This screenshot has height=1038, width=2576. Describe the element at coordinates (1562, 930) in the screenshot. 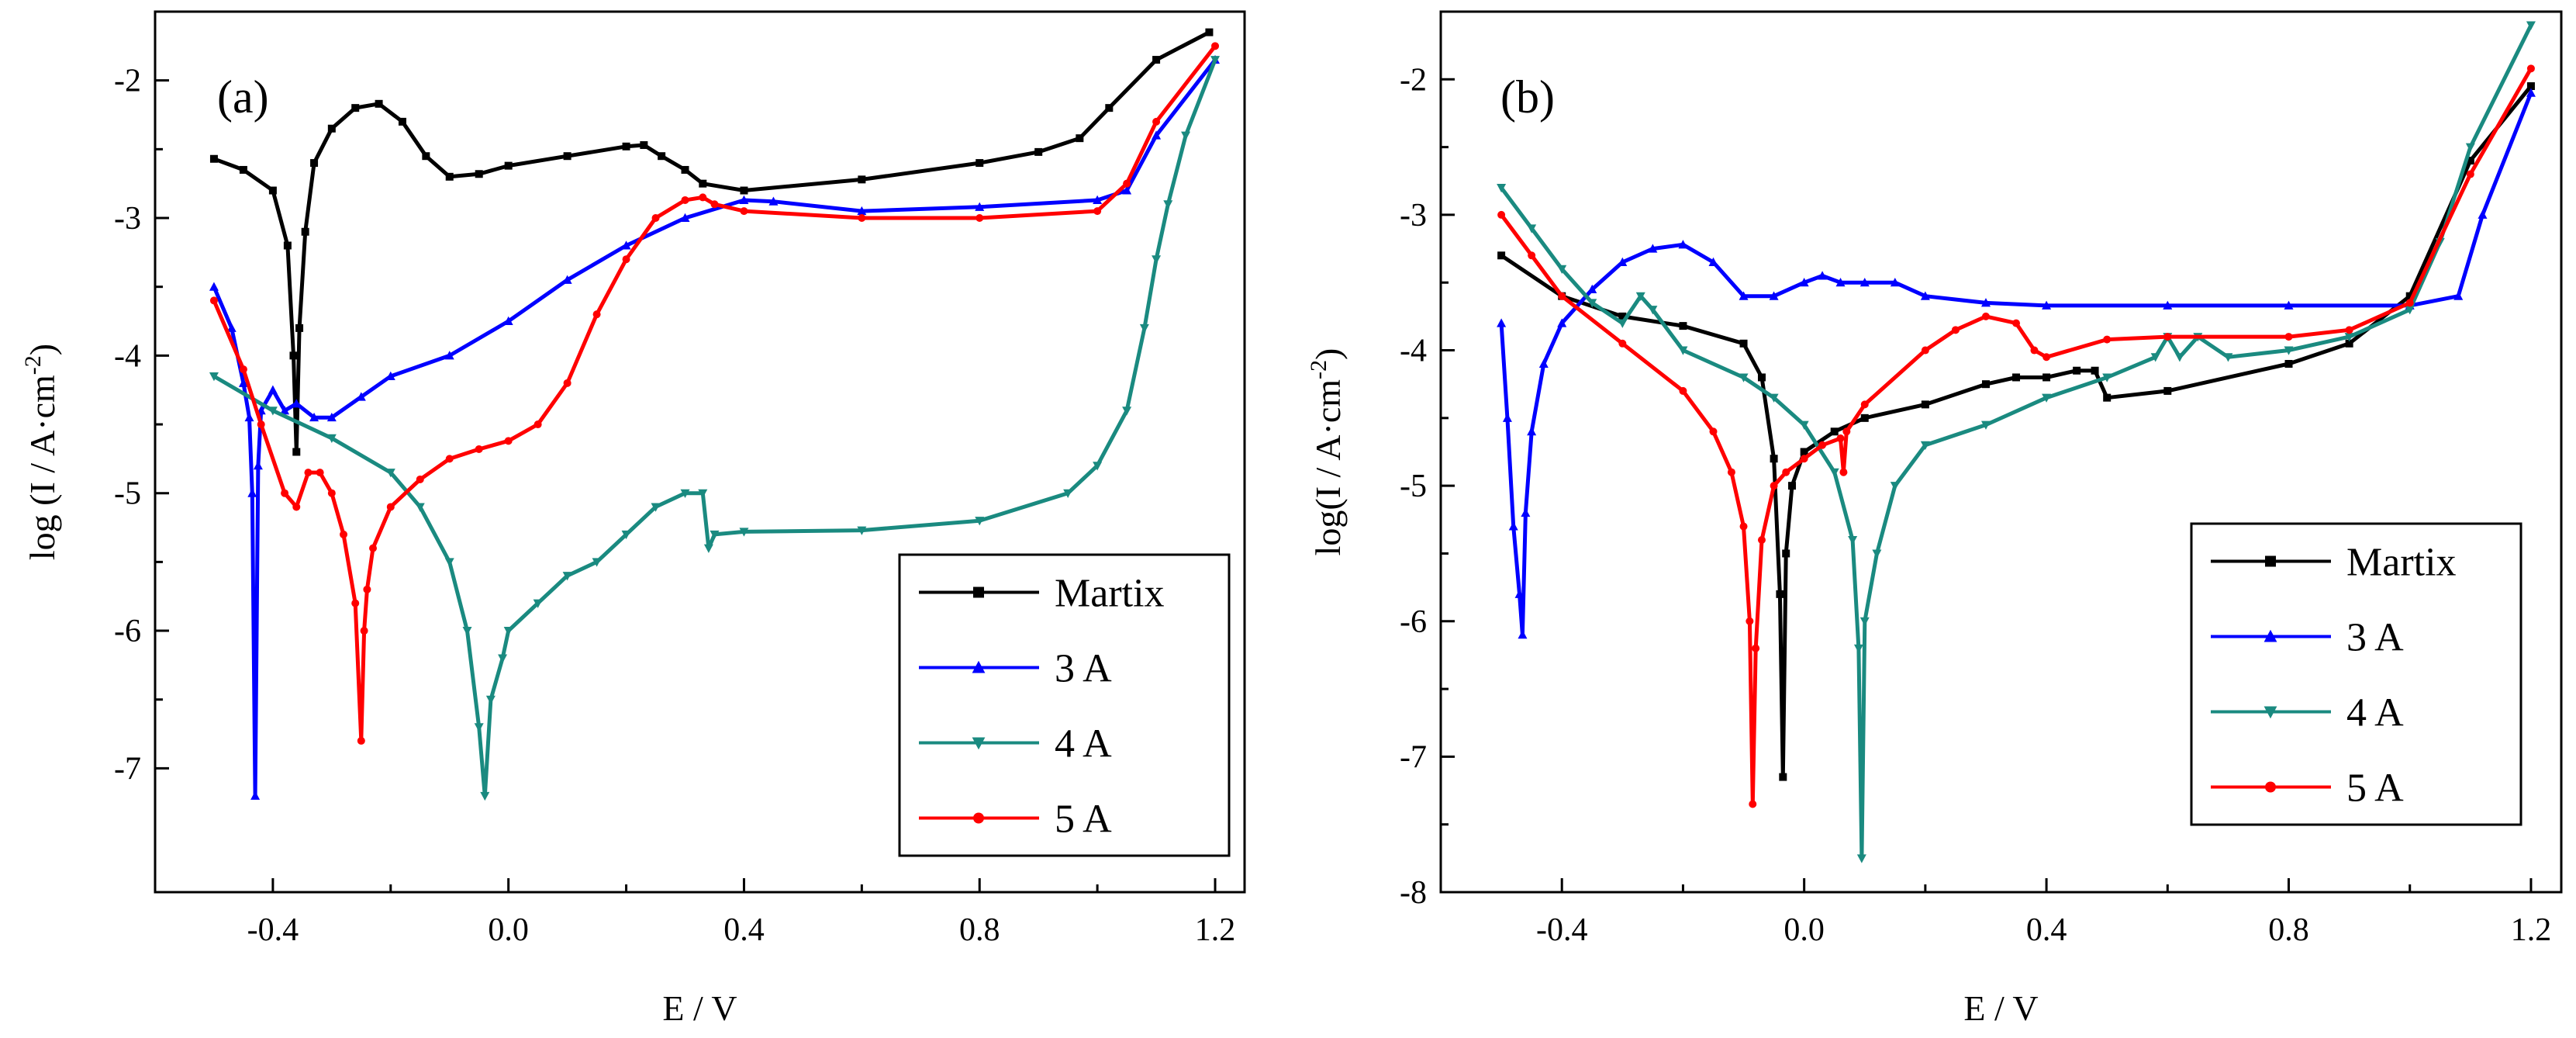

I see `x-tick-label: -0.4` at that location.